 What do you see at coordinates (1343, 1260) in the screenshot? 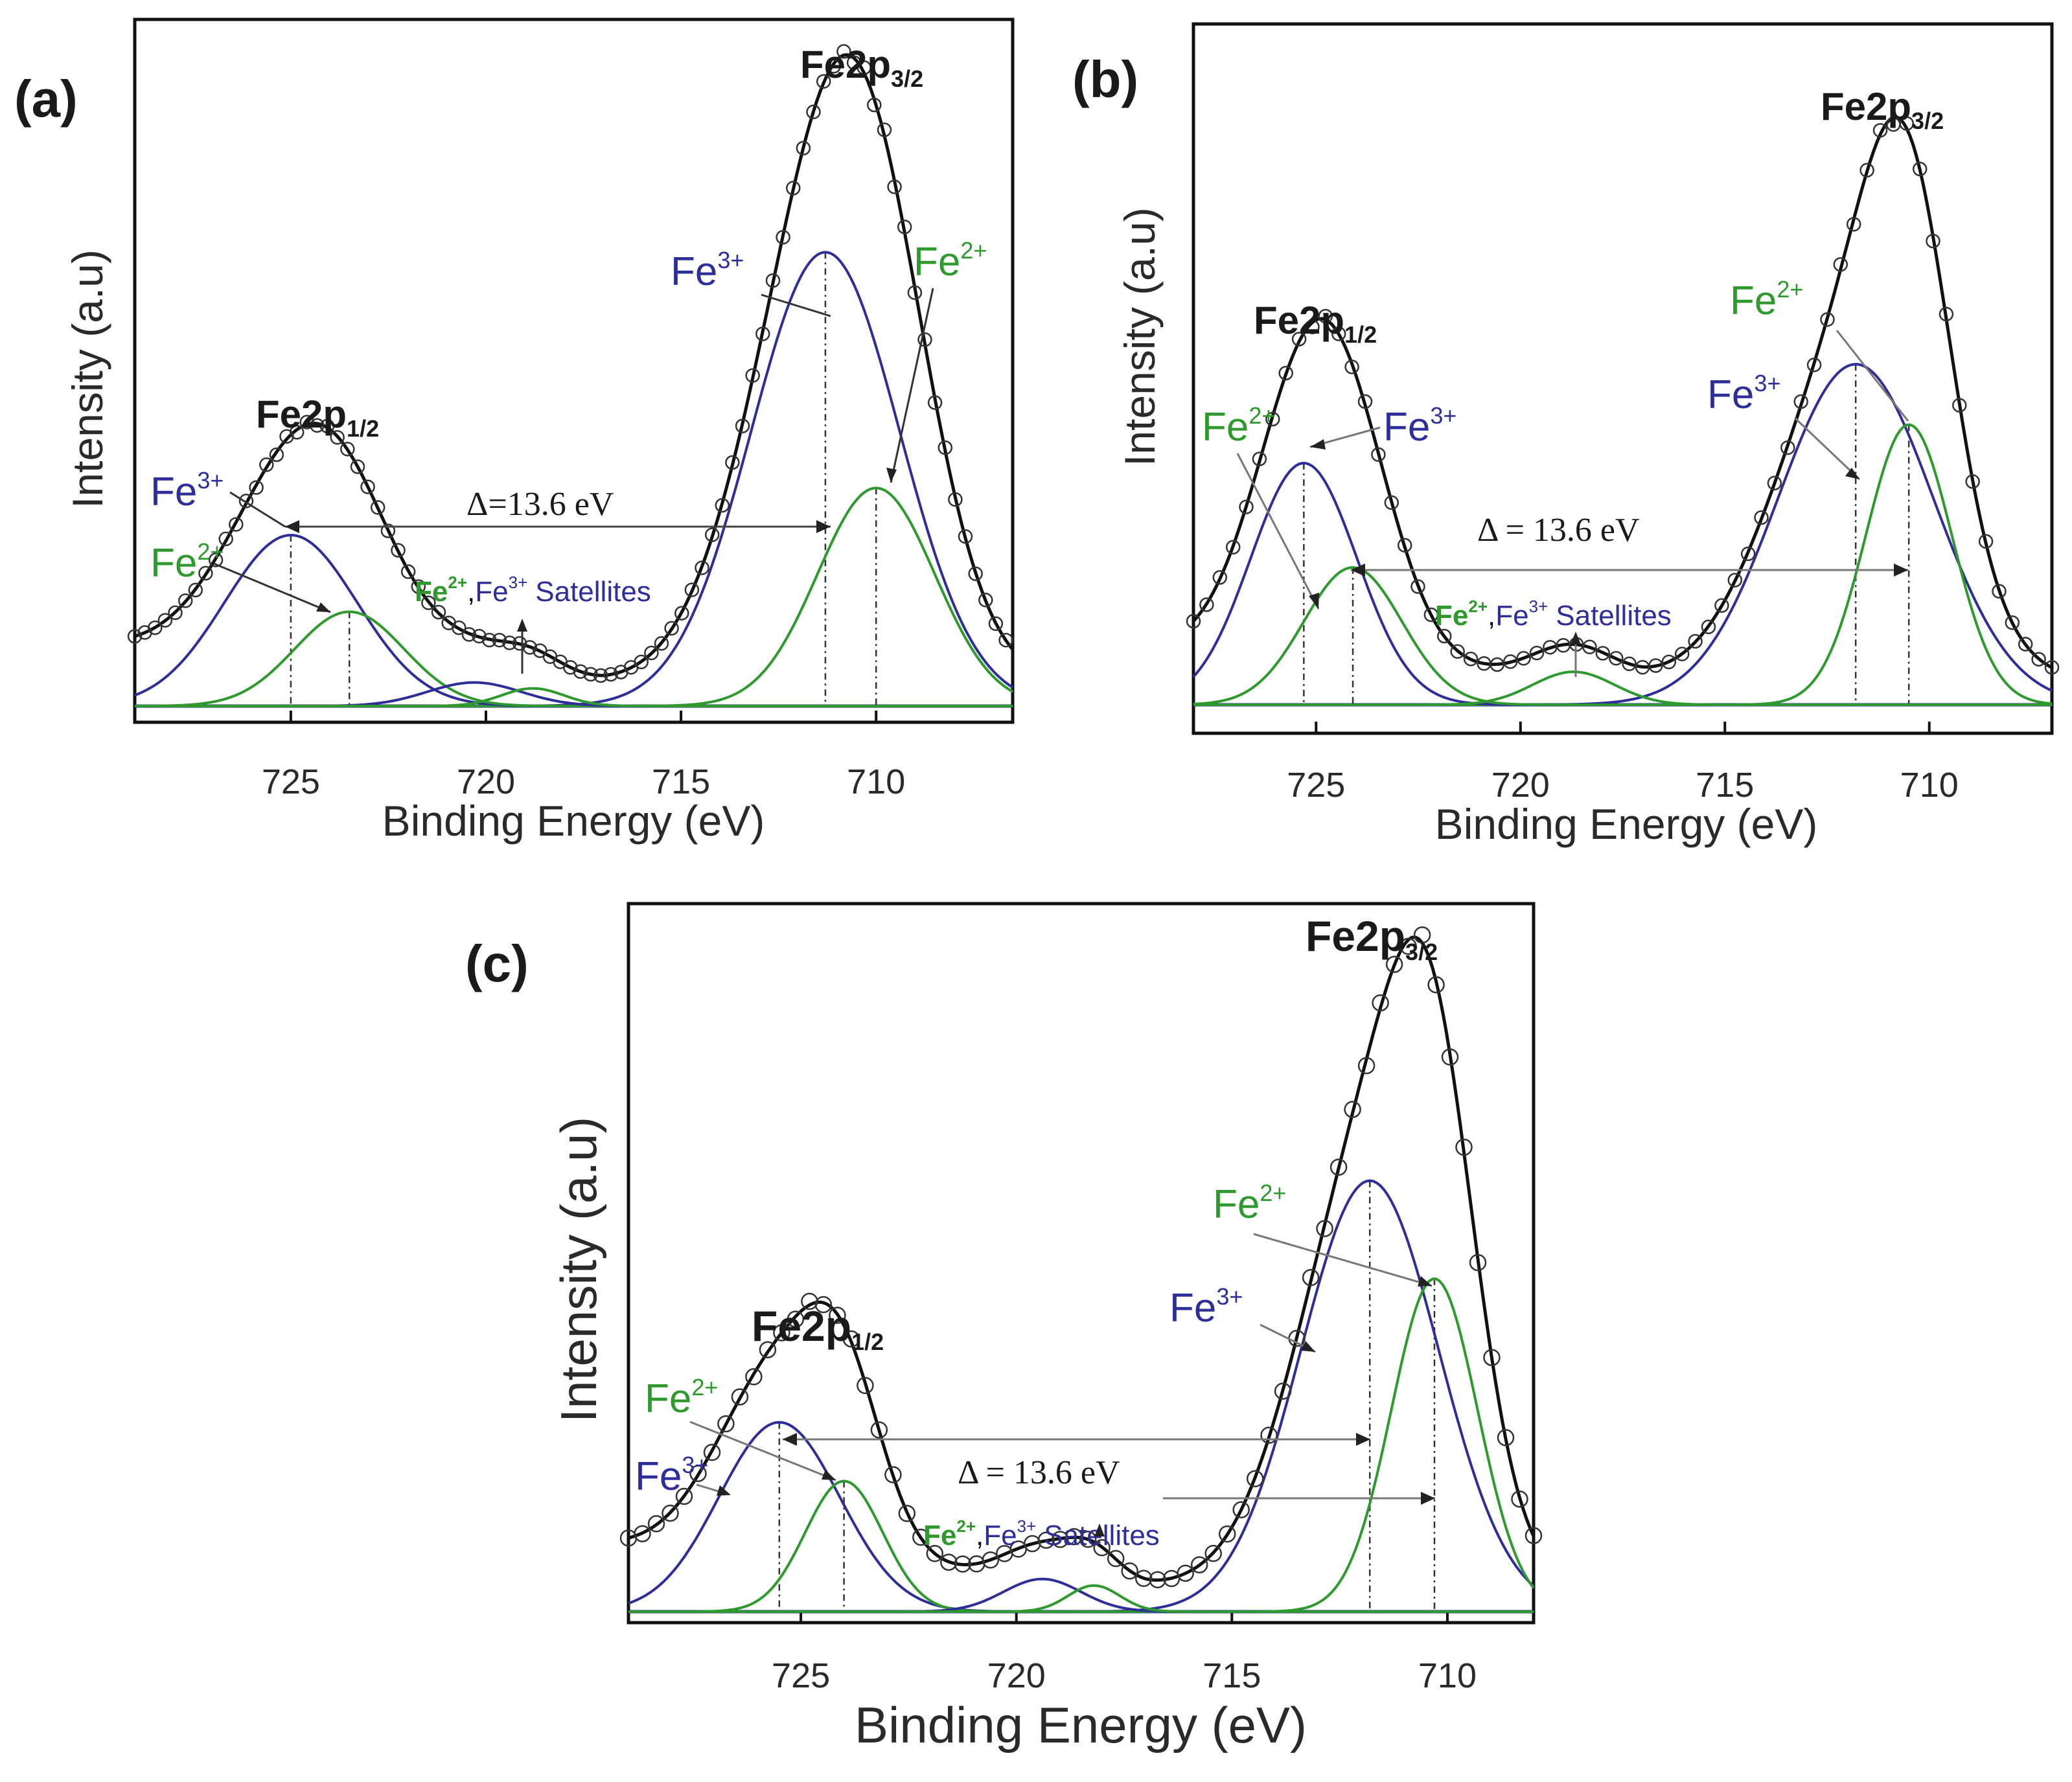
I see `panel-c-fe2-main-pointer` at bounding box center [1343, 1260].